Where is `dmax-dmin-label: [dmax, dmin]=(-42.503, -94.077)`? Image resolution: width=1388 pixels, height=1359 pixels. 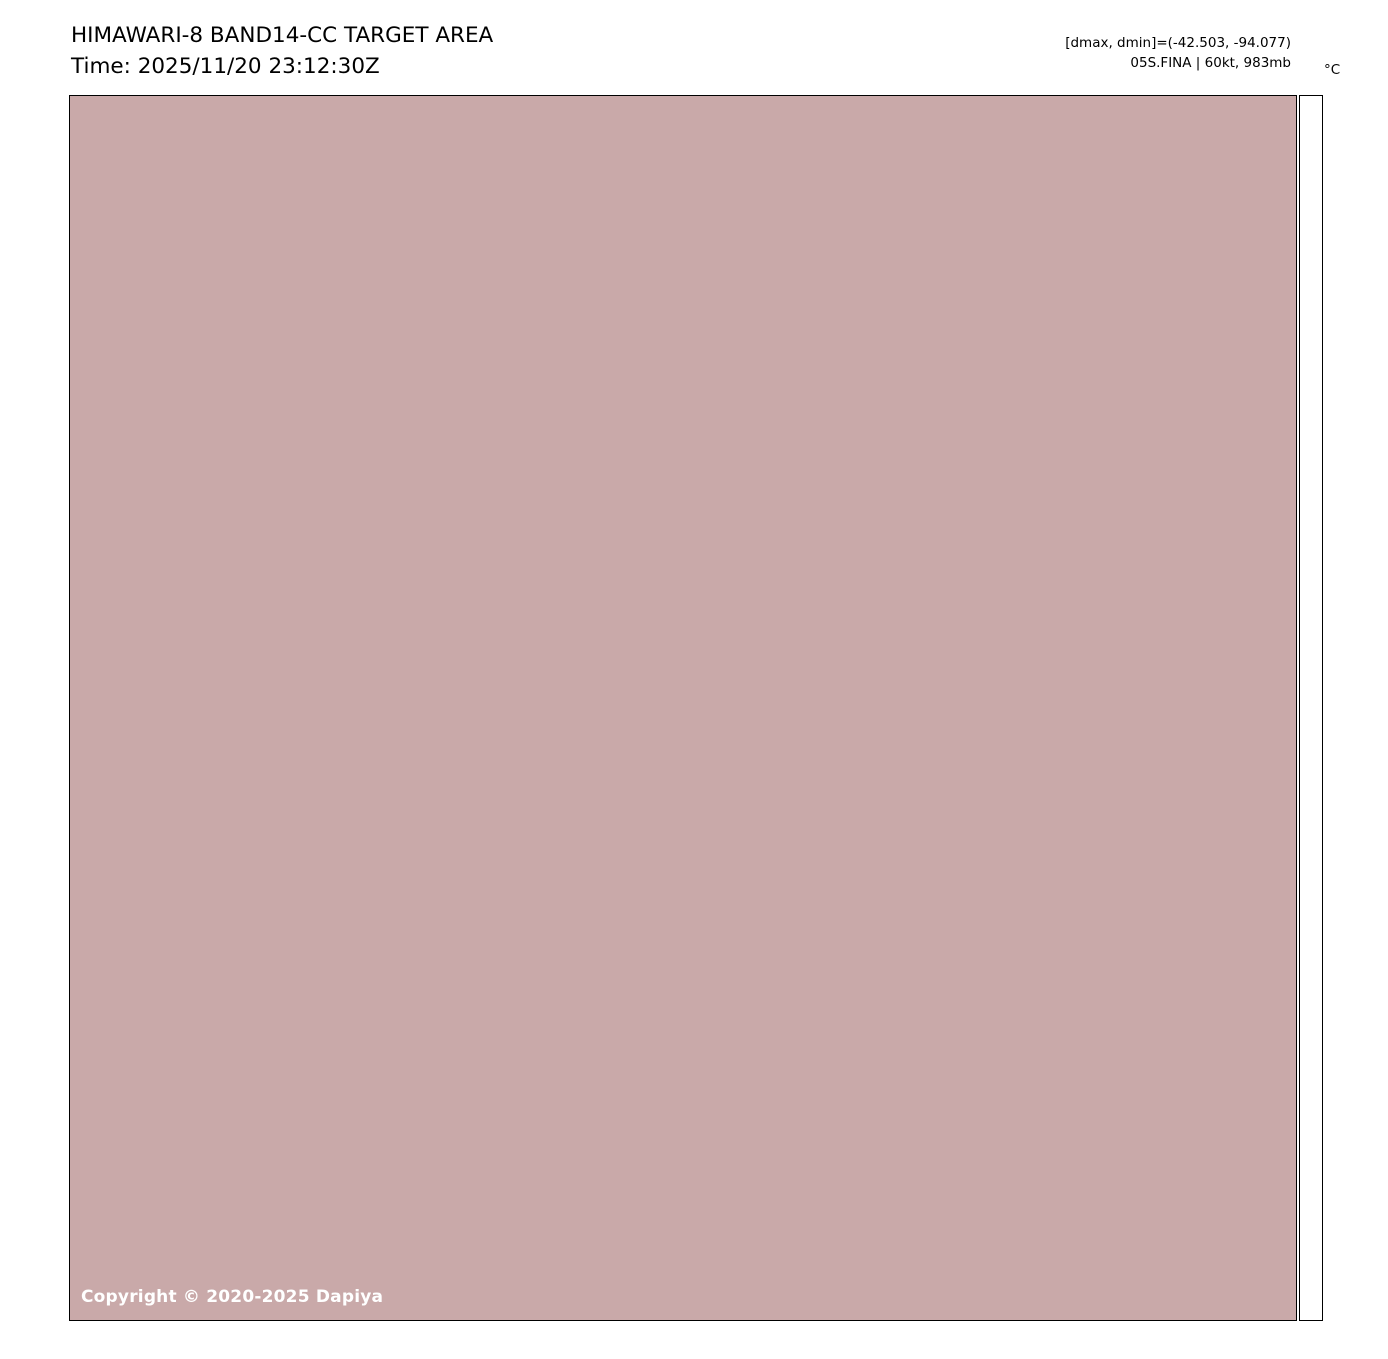
dmax-dmin-label: [dmax, dmin]=(-42.503, -94.077) is located at coordinates (1178, 43).